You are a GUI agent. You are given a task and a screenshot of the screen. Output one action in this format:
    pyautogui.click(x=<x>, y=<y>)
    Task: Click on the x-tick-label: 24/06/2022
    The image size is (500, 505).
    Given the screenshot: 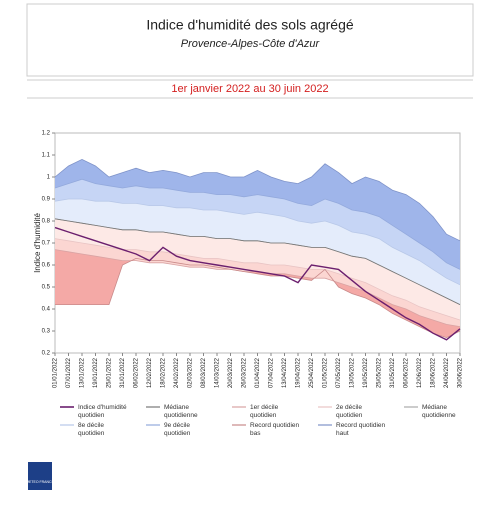 What is the action you would take?
    pyautogui.click(x=447, y=372)
    